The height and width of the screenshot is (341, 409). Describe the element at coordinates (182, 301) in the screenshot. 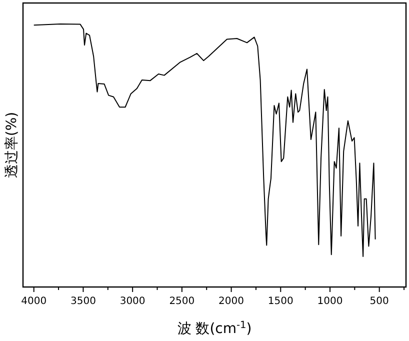

I see `x-tick-label: 2500` at that location.